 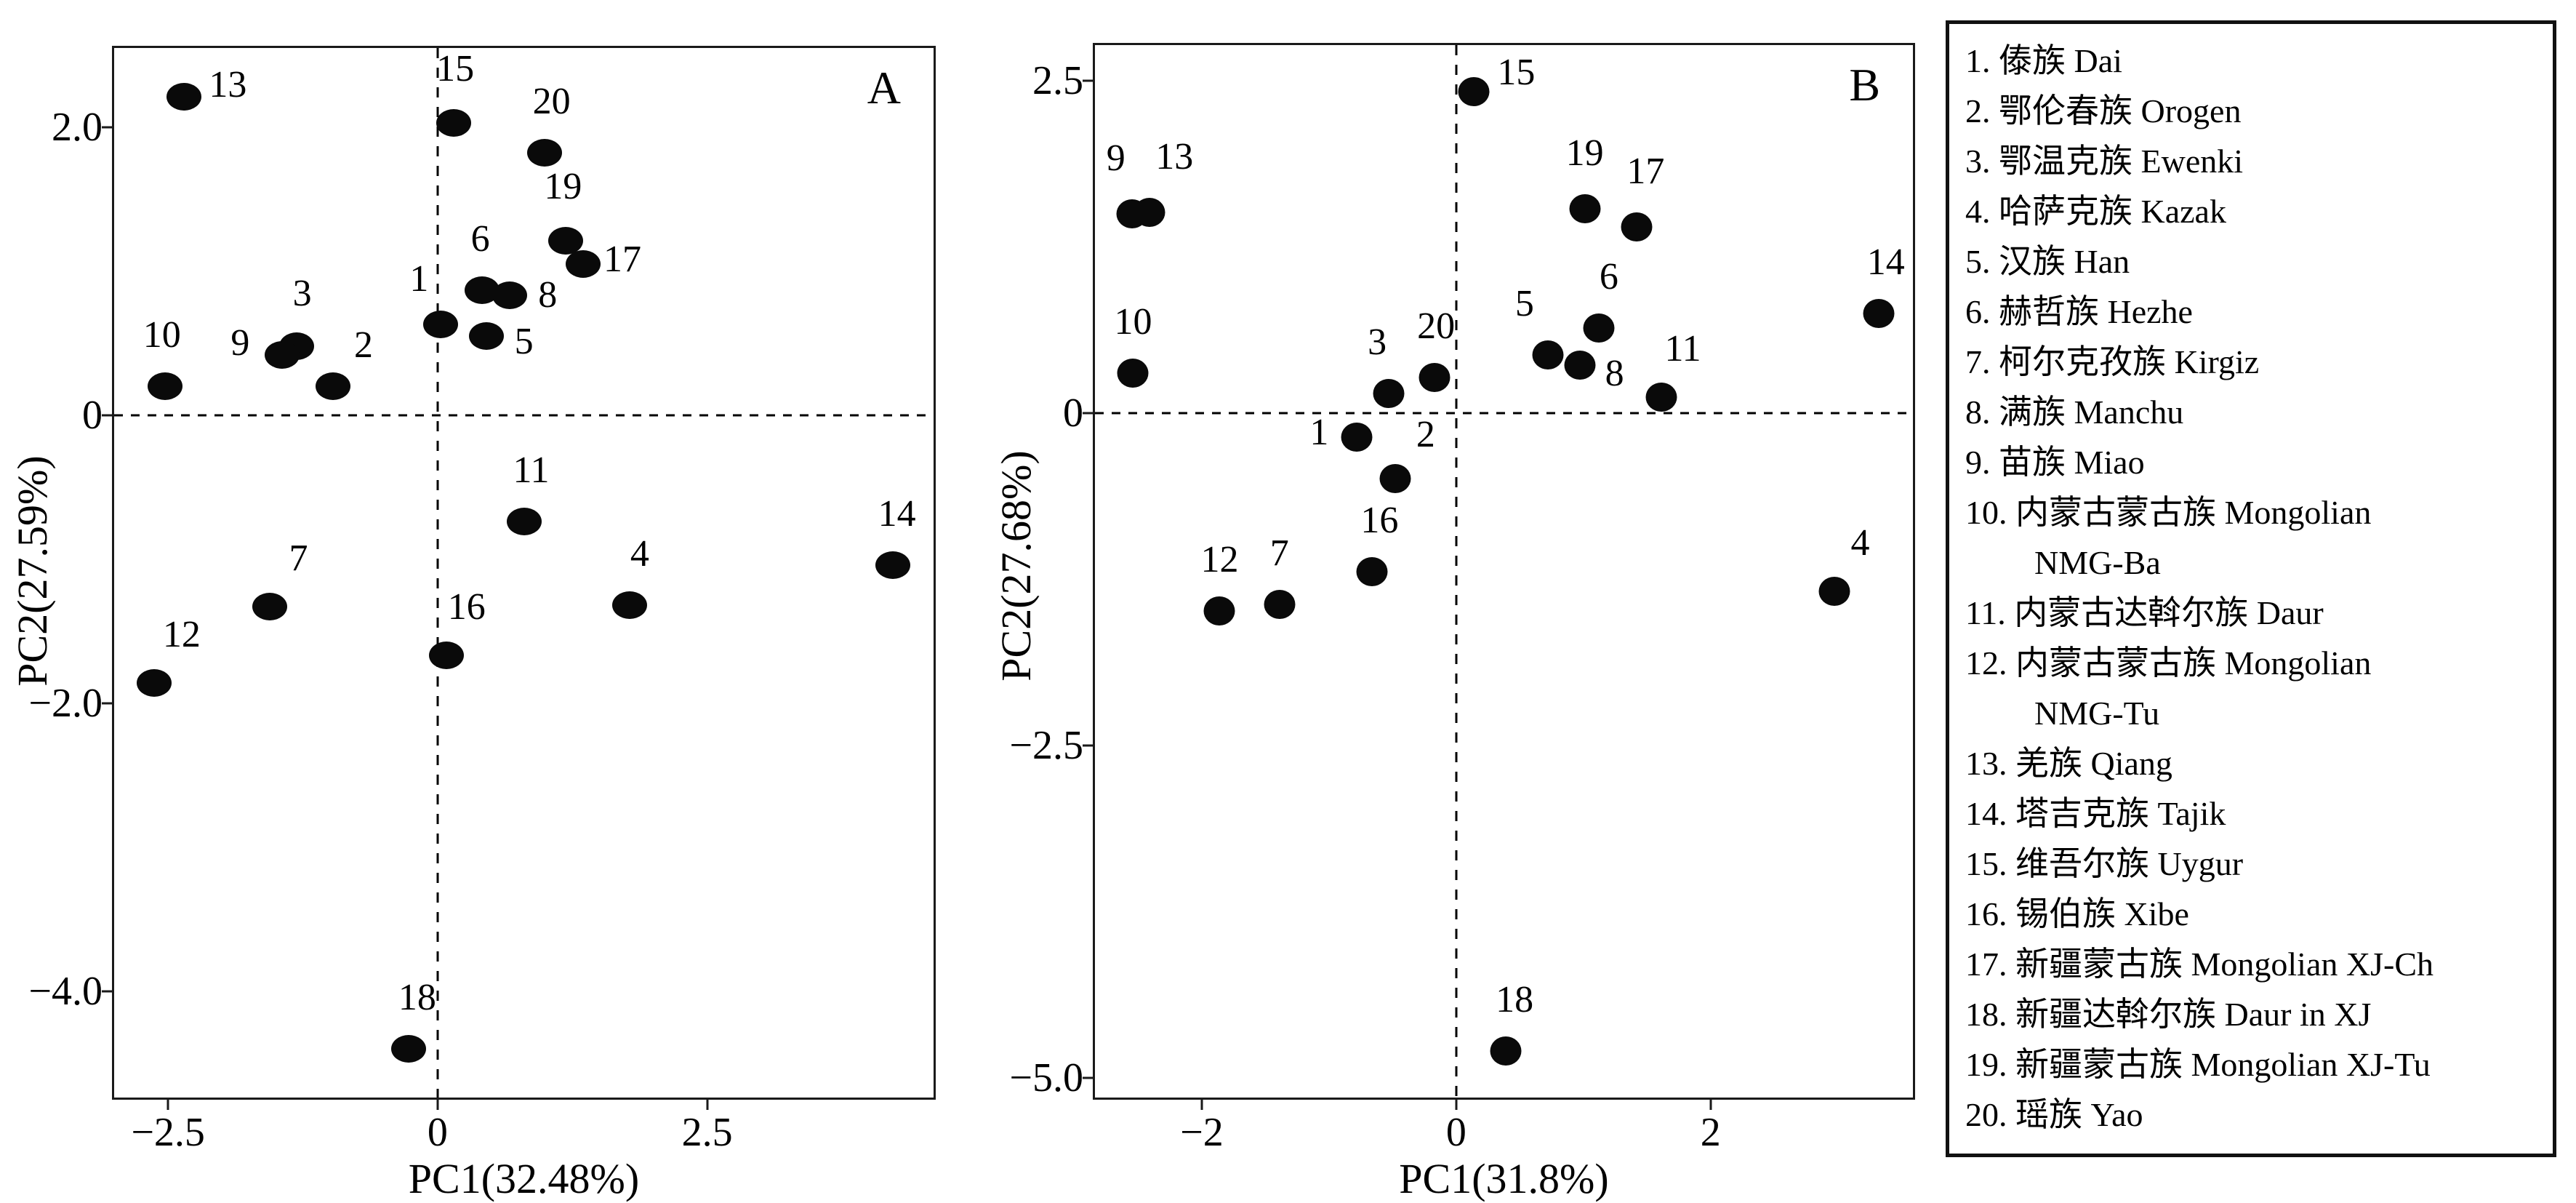 What do you see at coordinates (2259, 312) in the screenshot?
I see `legend-item: 6. 赫哲族 Hezhe` at bounding box center [2259, 312].